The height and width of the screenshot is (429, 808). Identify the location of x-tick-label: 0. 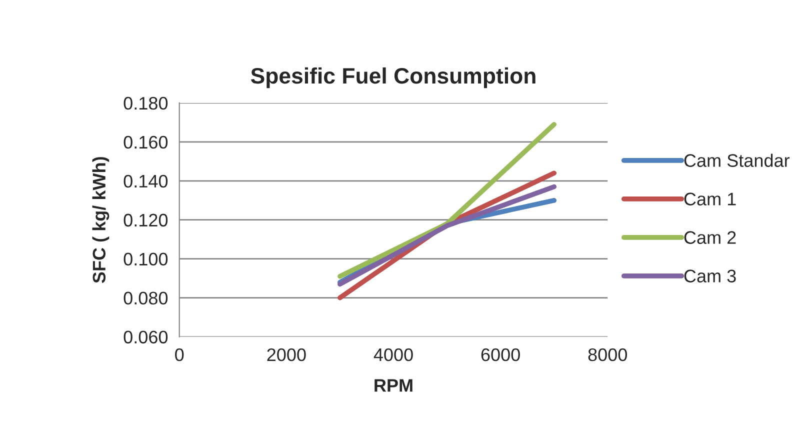
(179, 355).